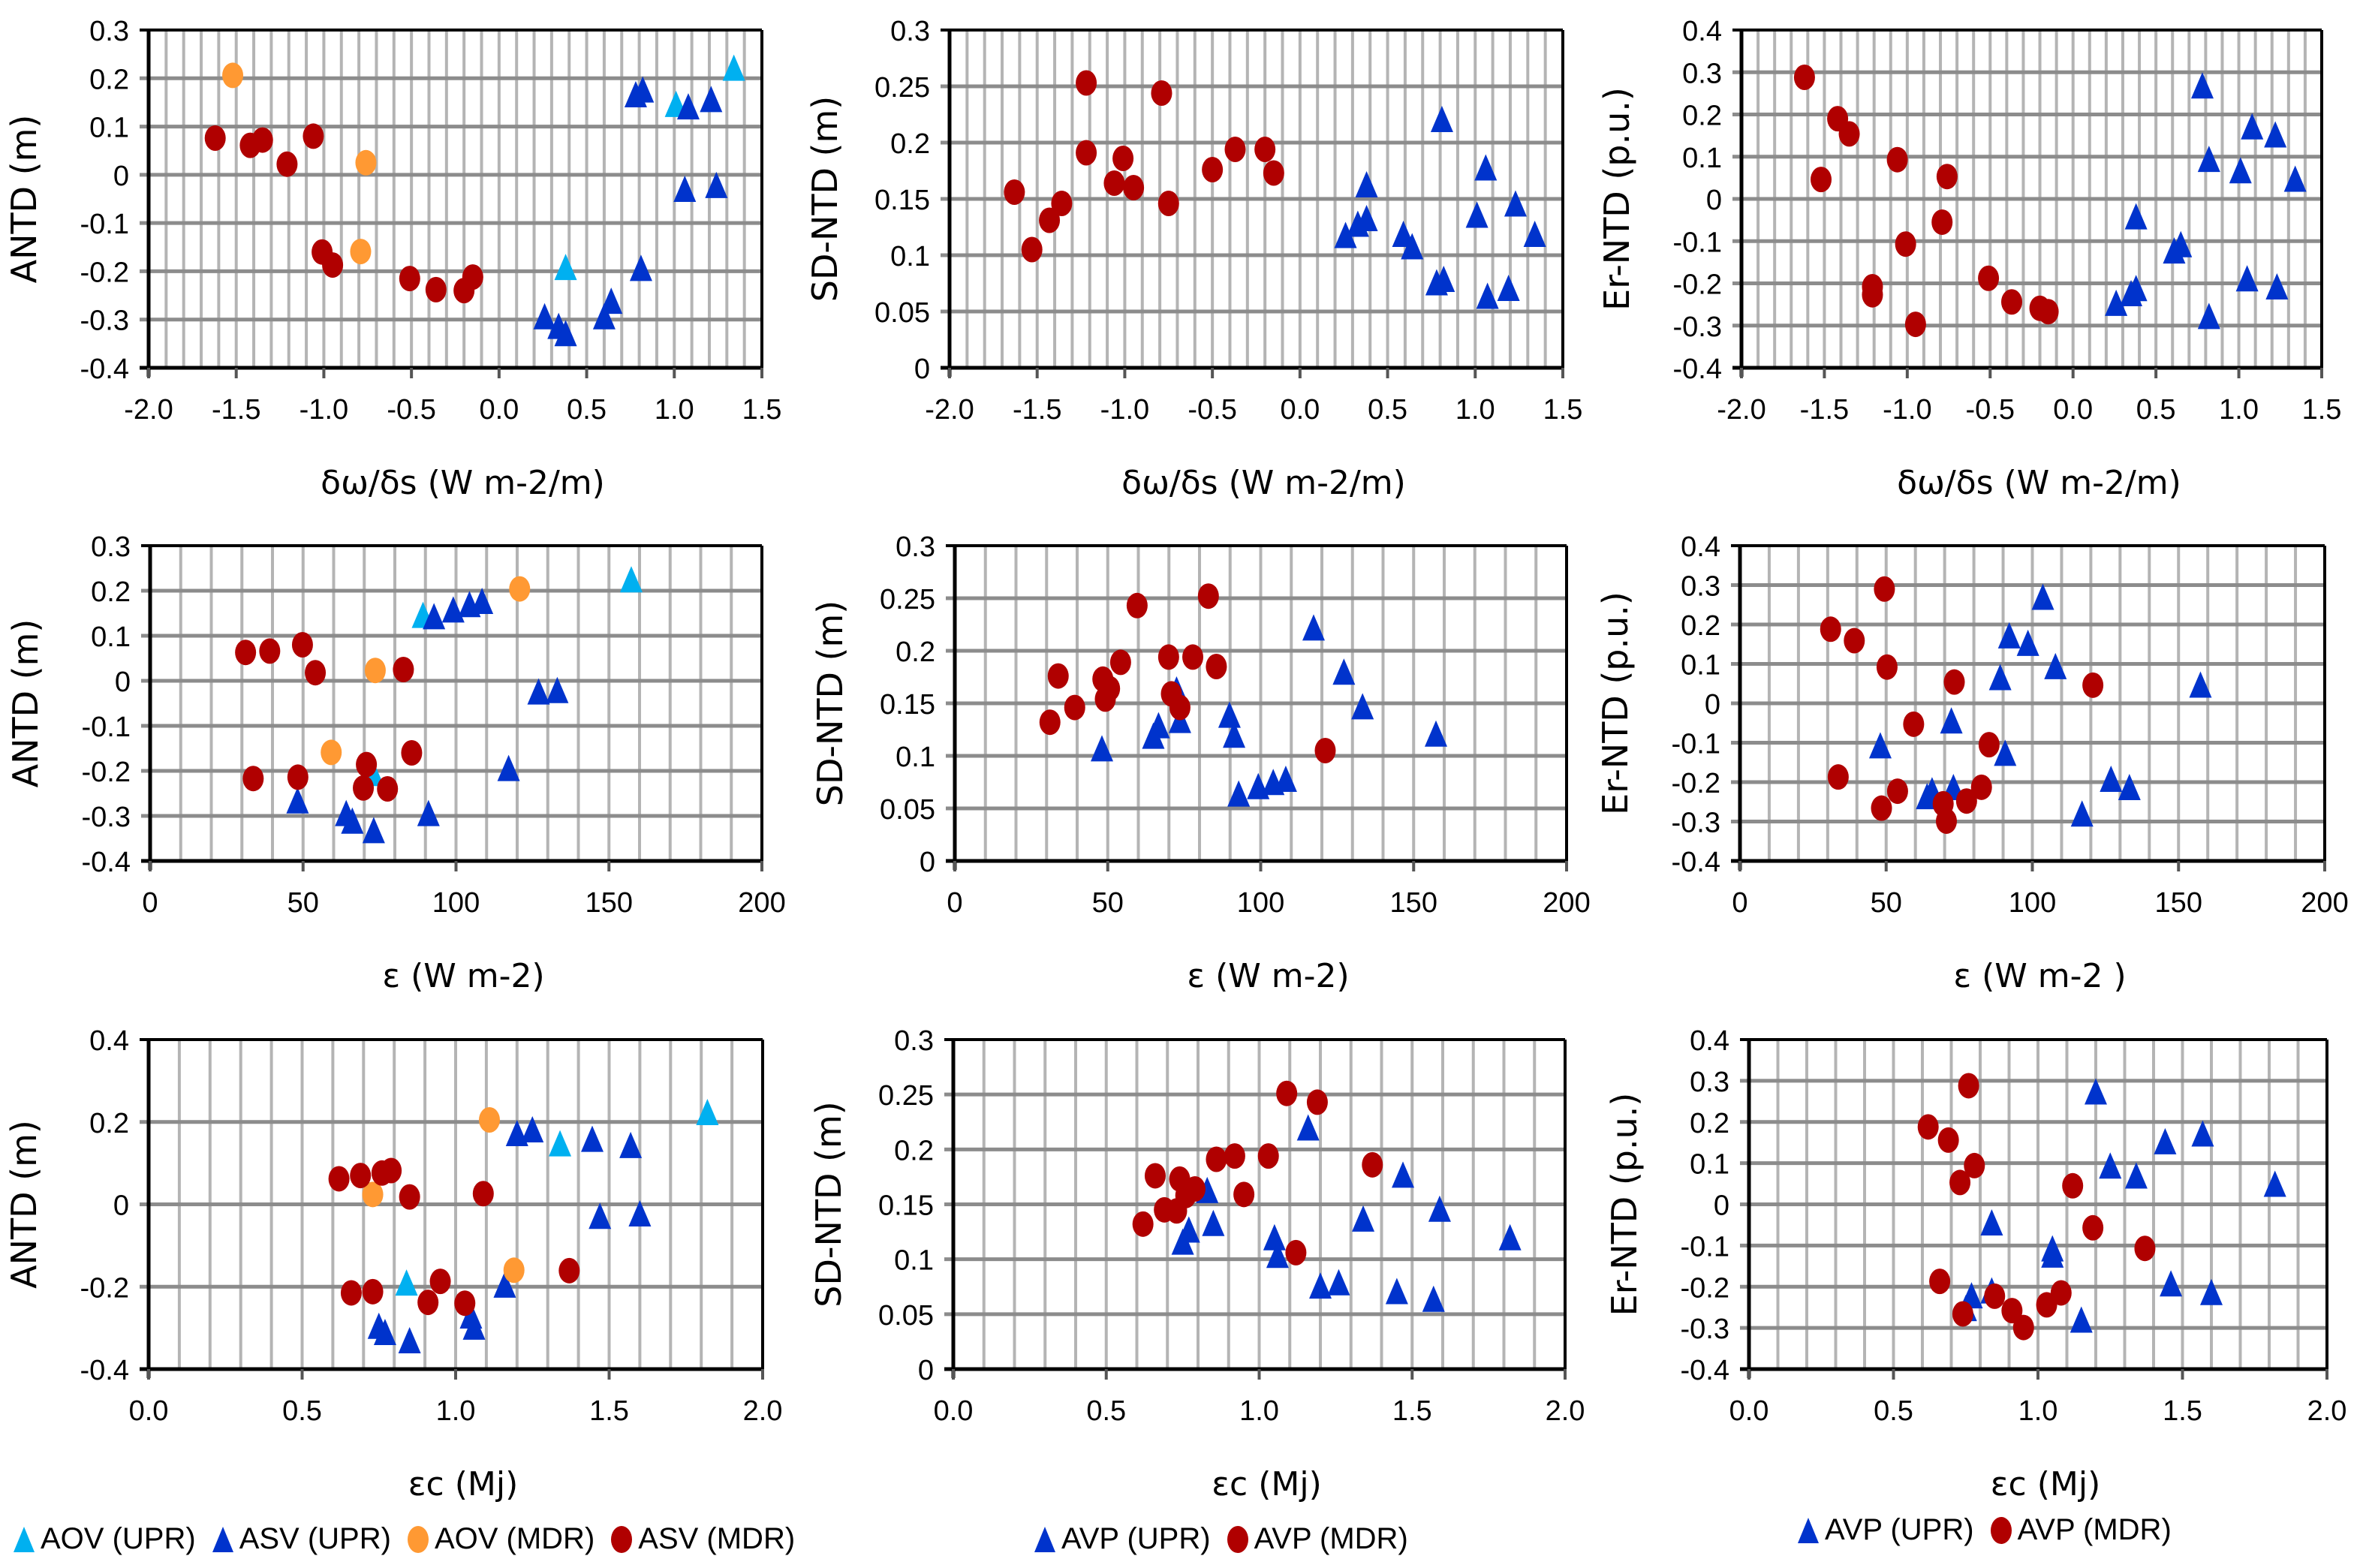 The width and height of the screenshot is (2357, 1568). Describe the element at coordinates (343, 213) in the screenshot. I see `series-asv-mdr` at that location.